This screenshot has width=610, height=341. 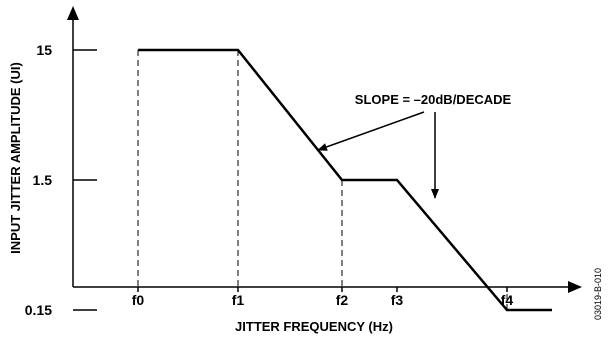 I want to click on x-ticks: f0 f1 f2 f3 f4, so click(x=322, y=297).